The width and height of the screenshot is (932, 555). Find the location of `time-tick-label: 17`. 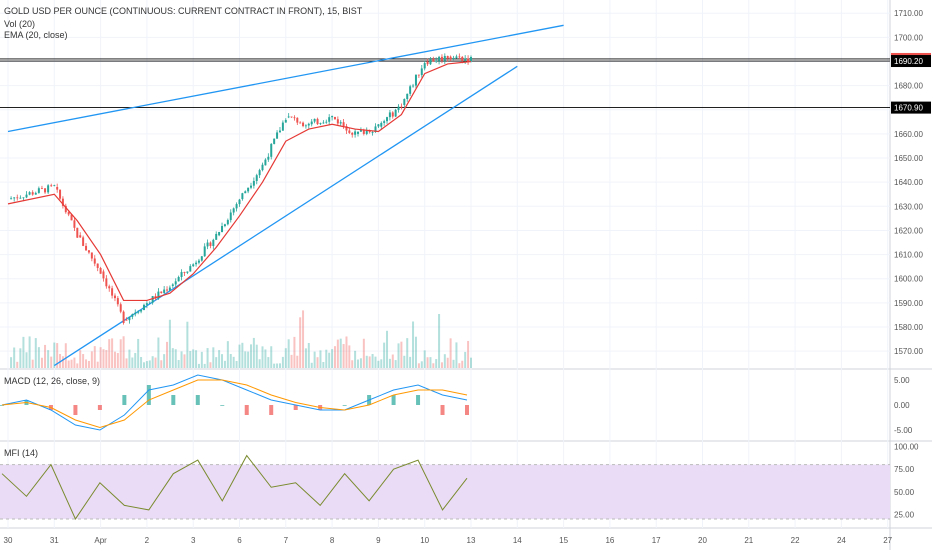

time-tick-label: 17 is located at coordinates (656, 540).